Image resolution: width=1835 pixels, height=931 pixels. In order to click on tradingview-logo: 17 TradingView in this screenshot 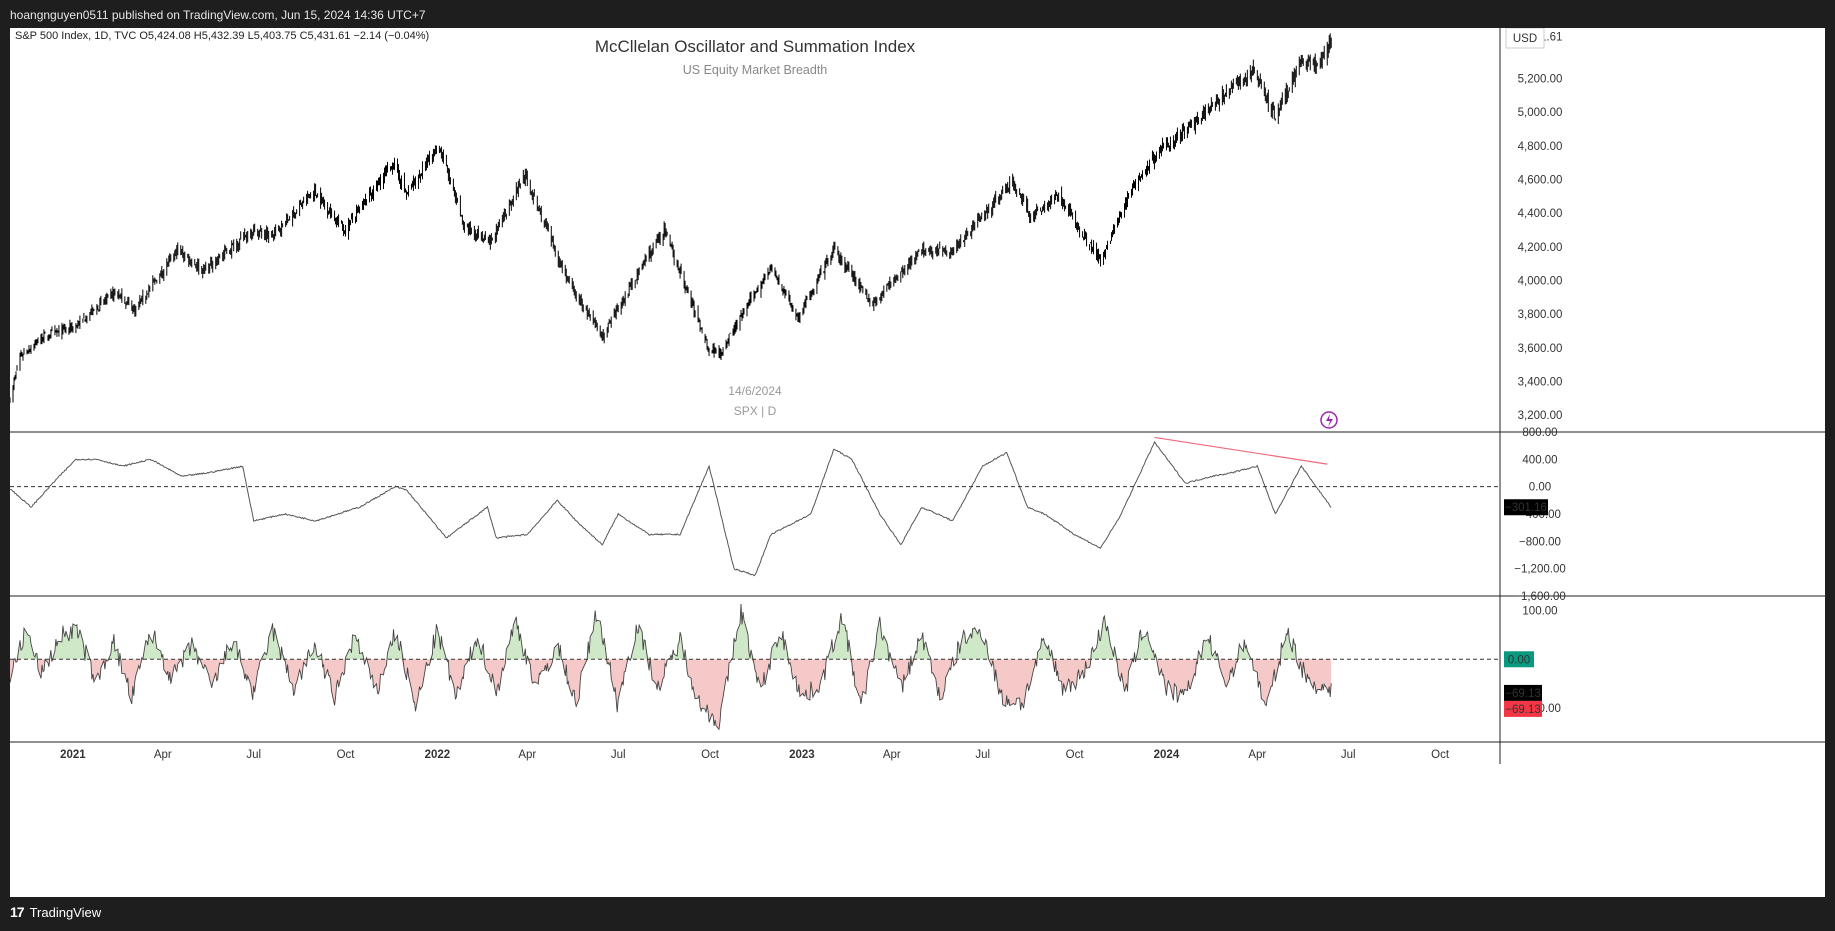, I will do `click(55, 912)`.